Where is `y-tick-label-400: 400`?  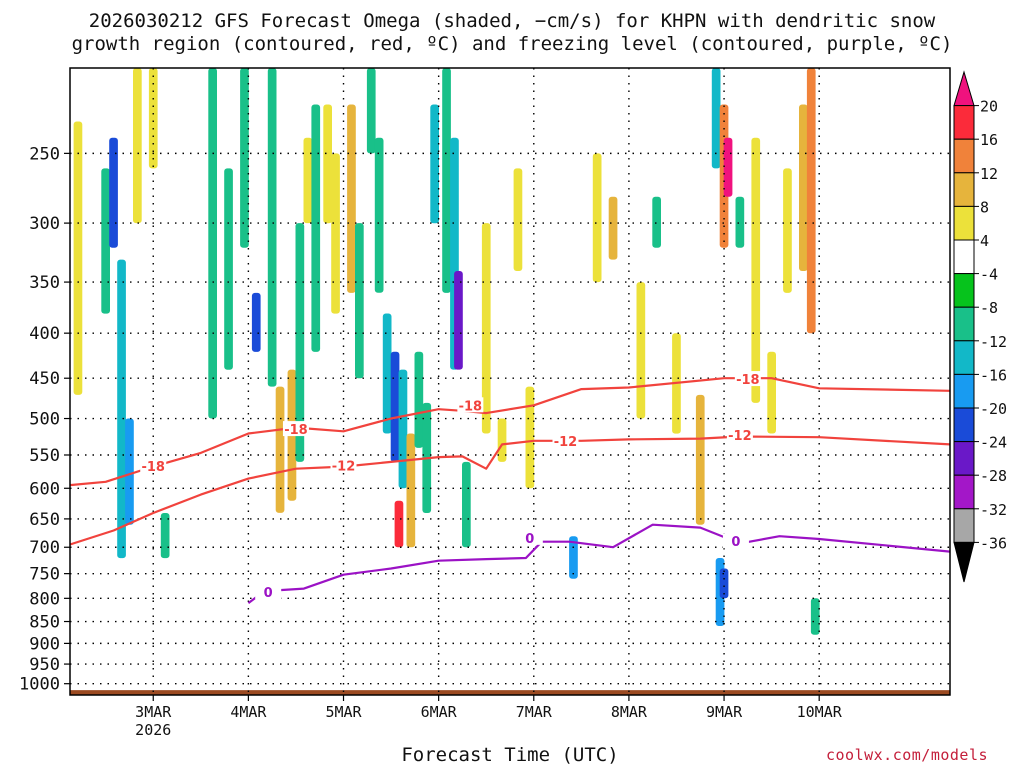
y-tick-label-400: 400 is located at coordinates (44, 334).